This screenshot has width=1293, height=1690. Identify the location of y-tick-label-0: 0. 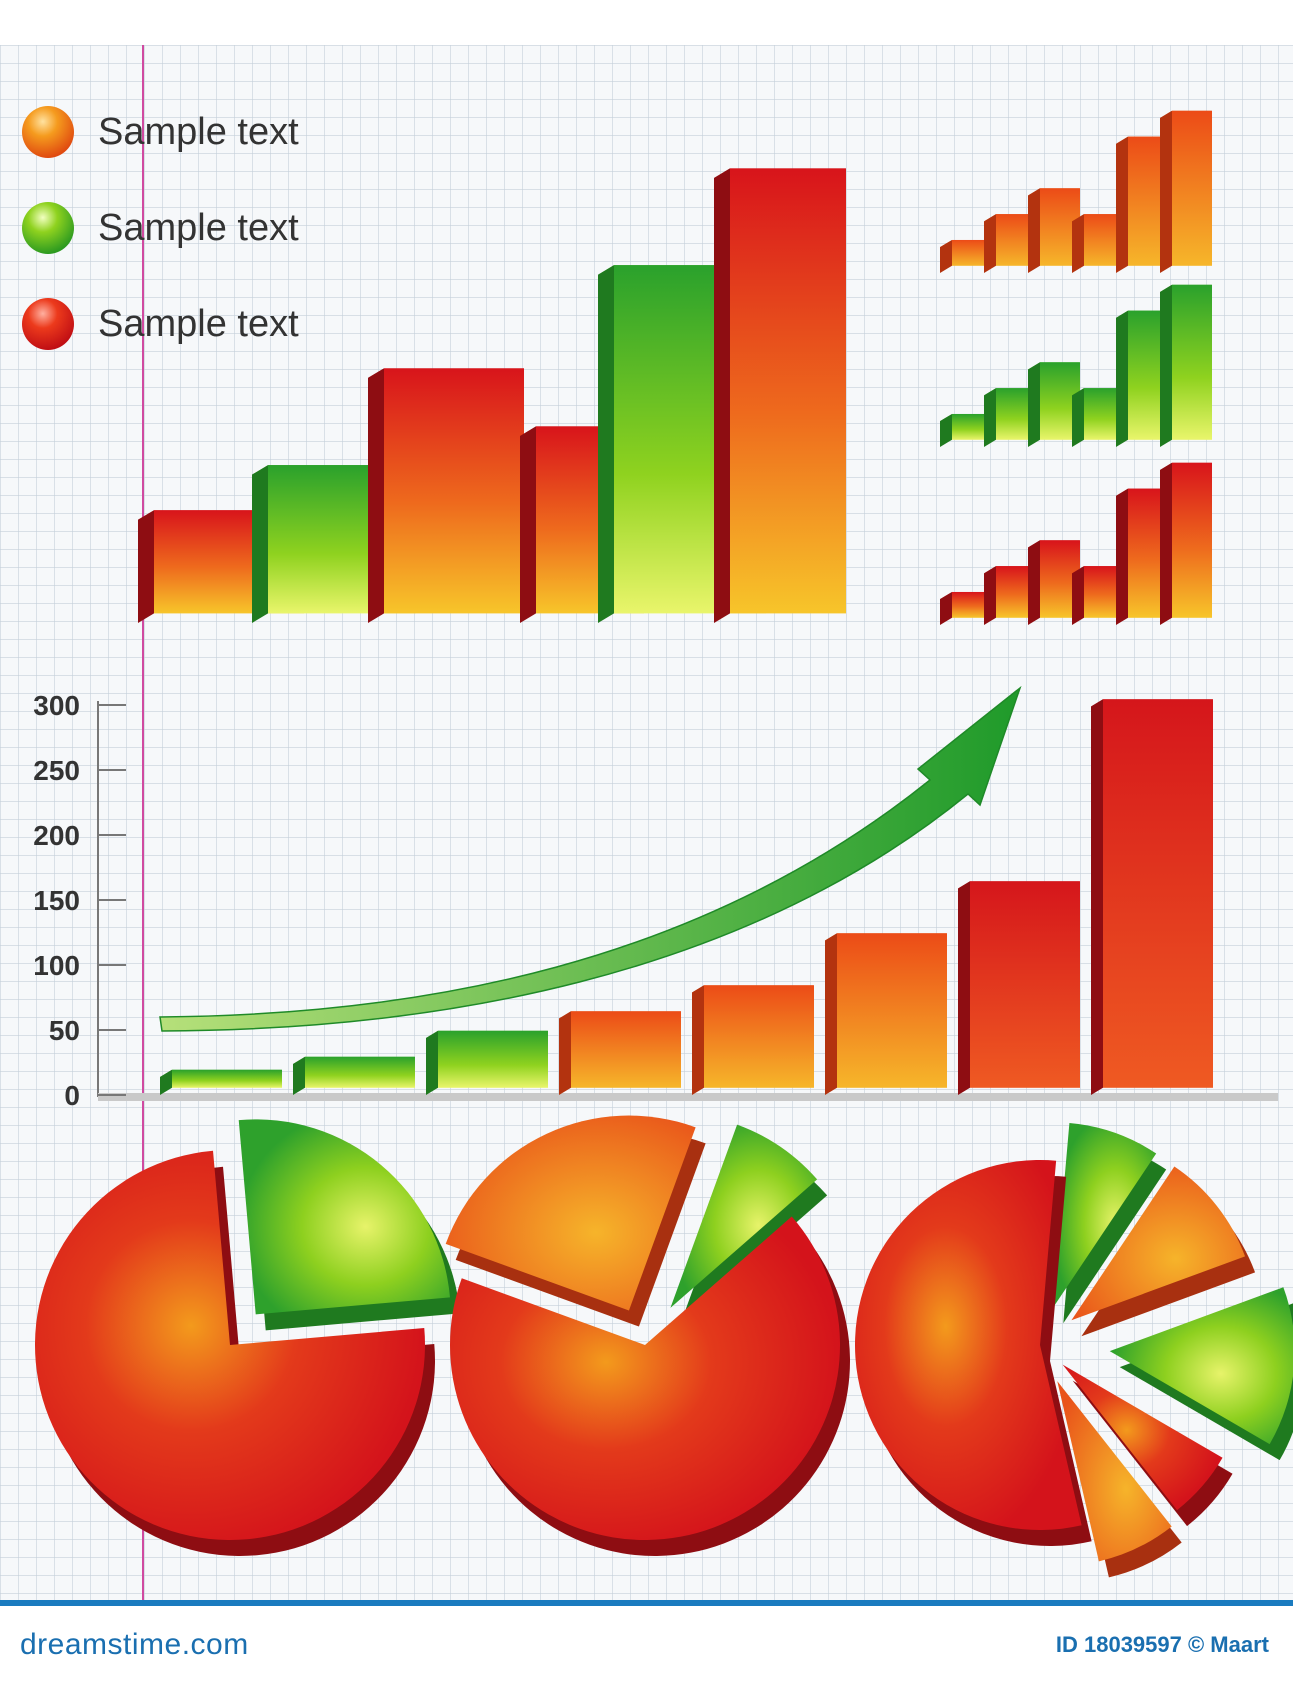
(72, 1095).